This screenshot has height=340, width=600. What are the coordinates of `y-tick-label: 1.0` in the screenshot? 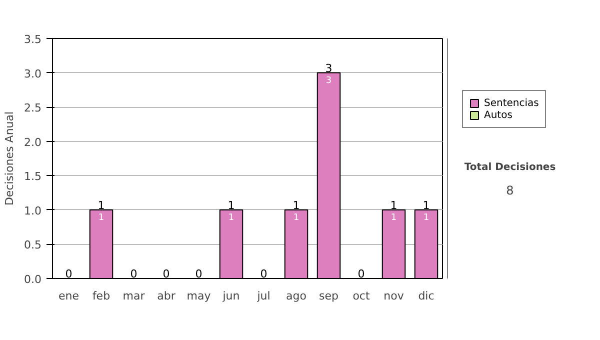 It's located at (33, 211).